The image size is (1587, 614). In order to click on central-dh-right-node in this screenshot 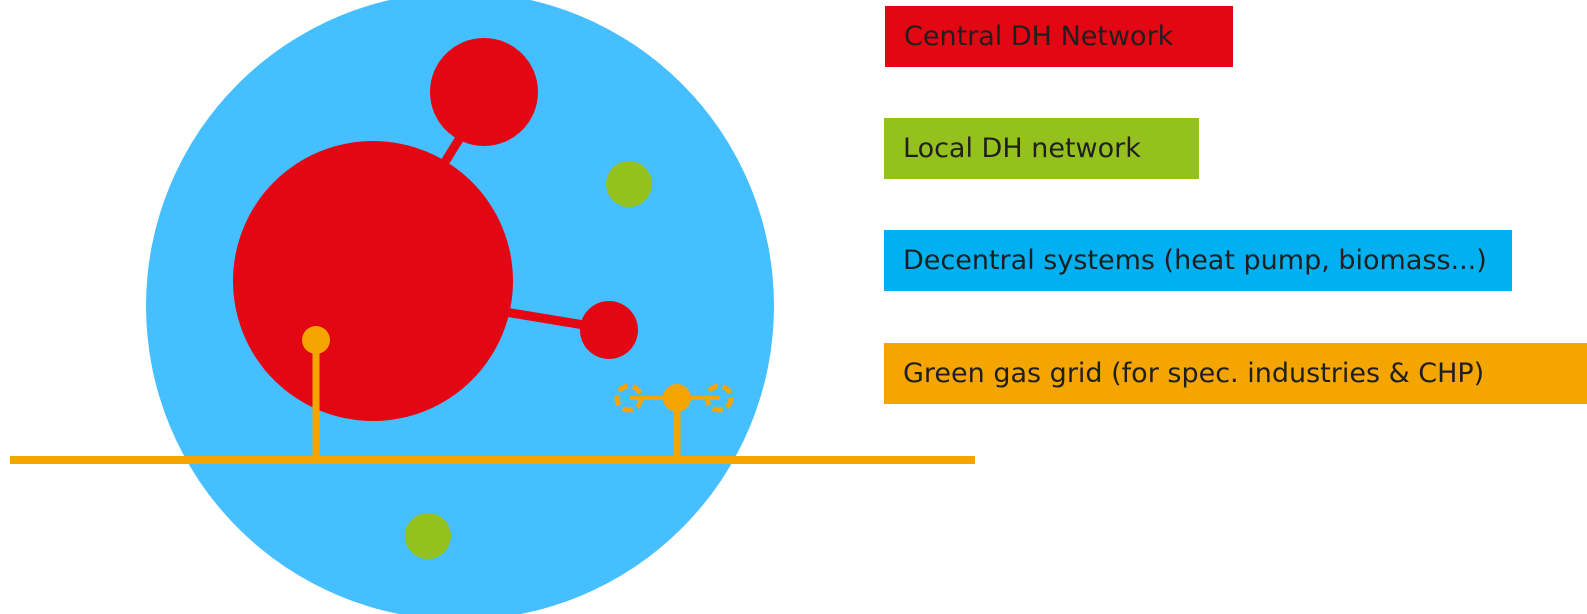, I will do `click(609, 330)`.